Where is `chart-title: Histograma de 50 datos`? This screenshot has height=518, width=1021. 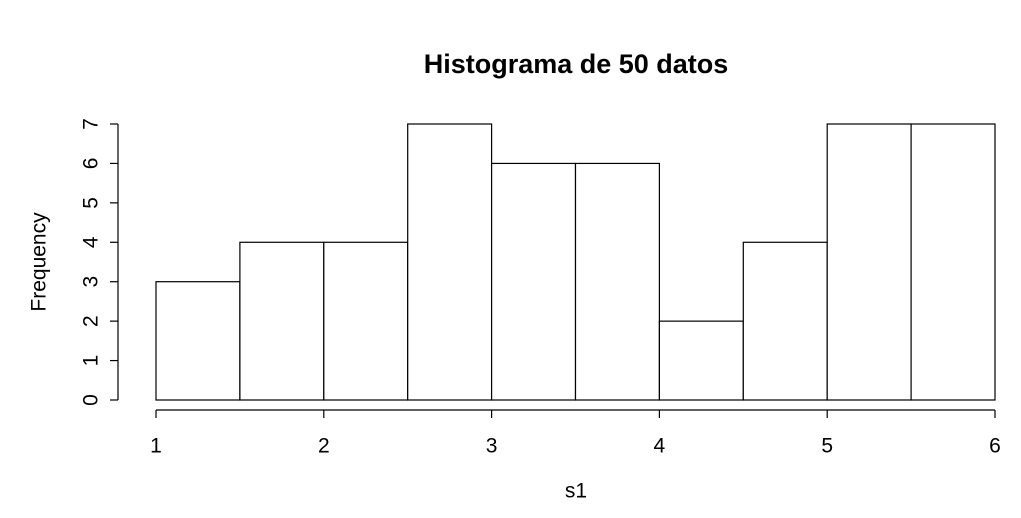 chart-title: Histograma de 50 datos is located at coordinates (576, 64).